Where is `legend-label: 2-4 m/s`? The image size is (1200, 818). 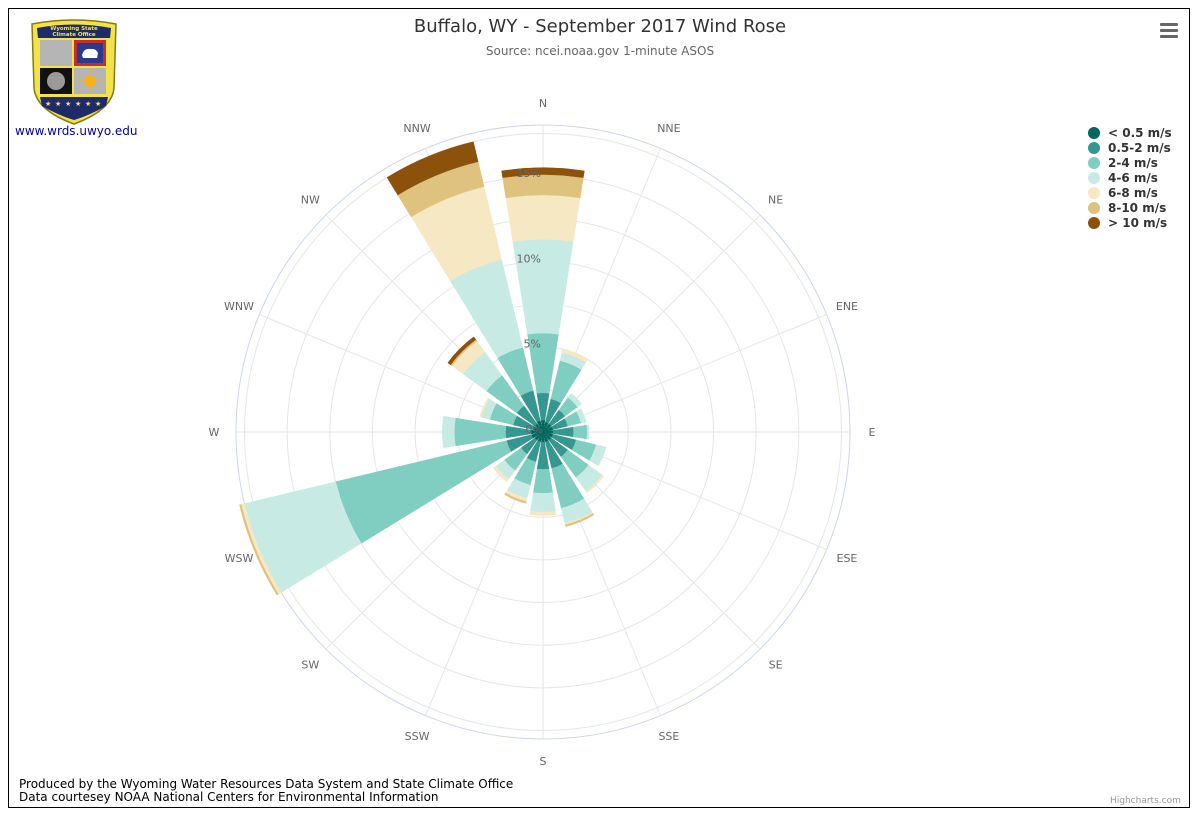
legend-label: 2-4 m/s is located at coordinates (1133, 162).